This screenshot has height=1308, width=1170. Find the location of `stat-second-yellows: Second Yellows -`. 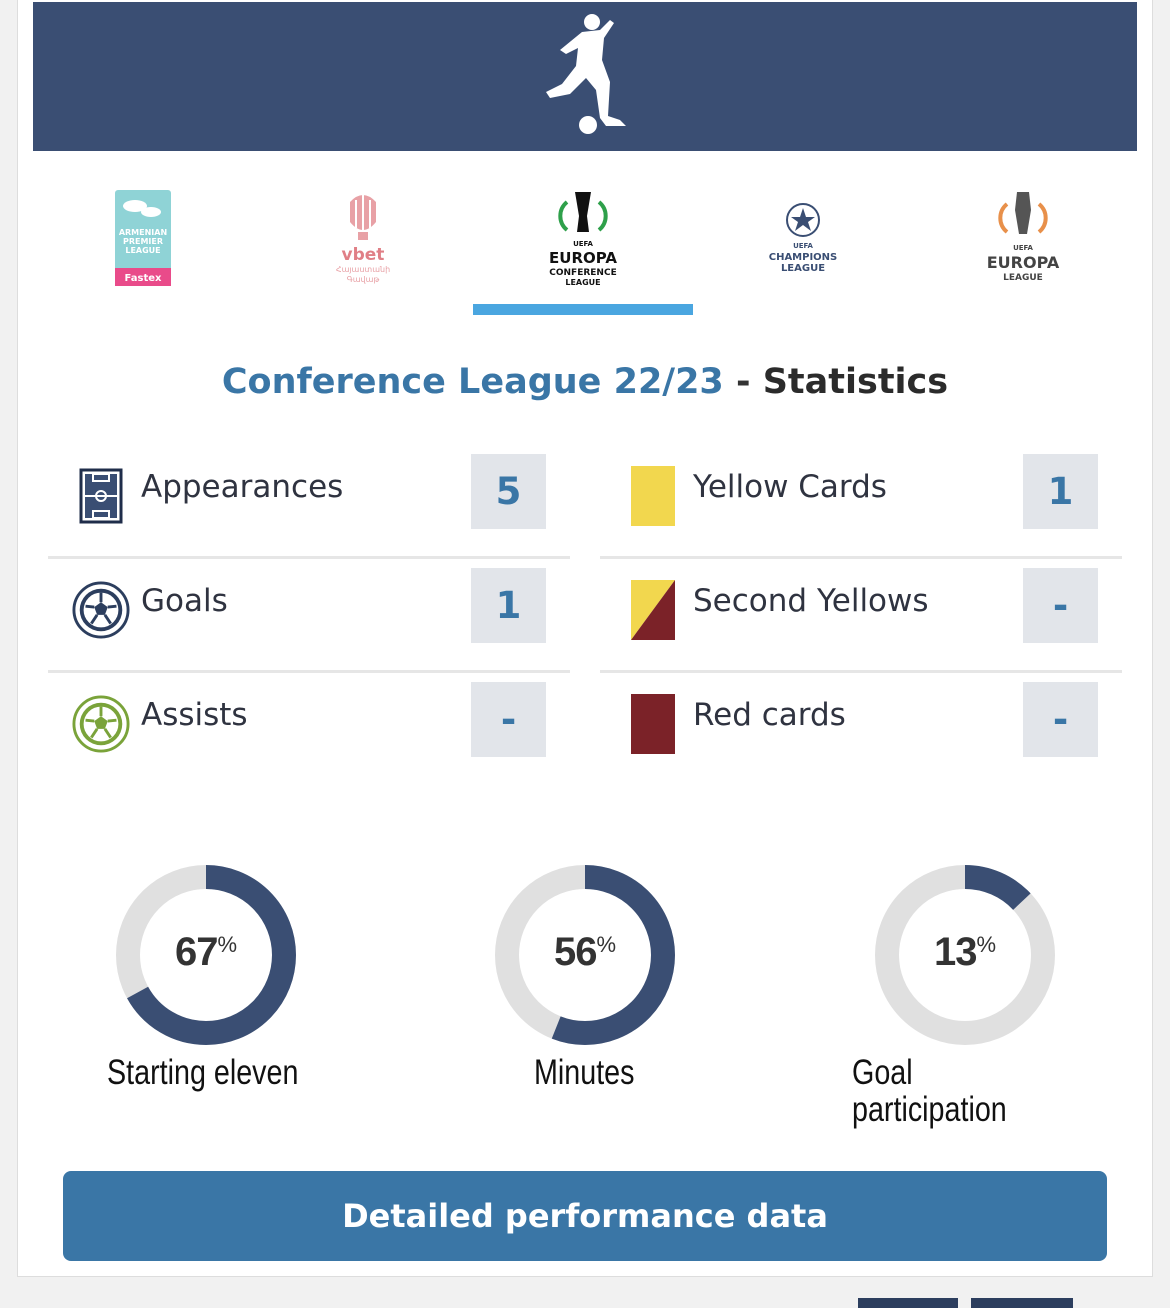

stat-second-yellows: Second Yellows - is located at coordinates (861, 616).